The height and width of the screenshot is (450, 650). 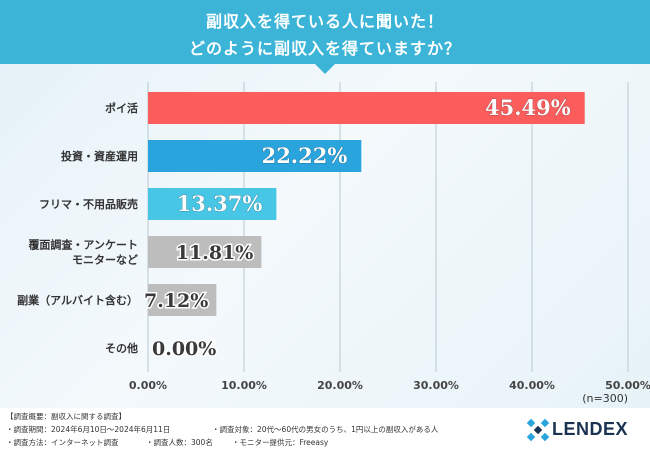 I want to click on x-tick-label: 30.00%, so click(x=436, y=385).